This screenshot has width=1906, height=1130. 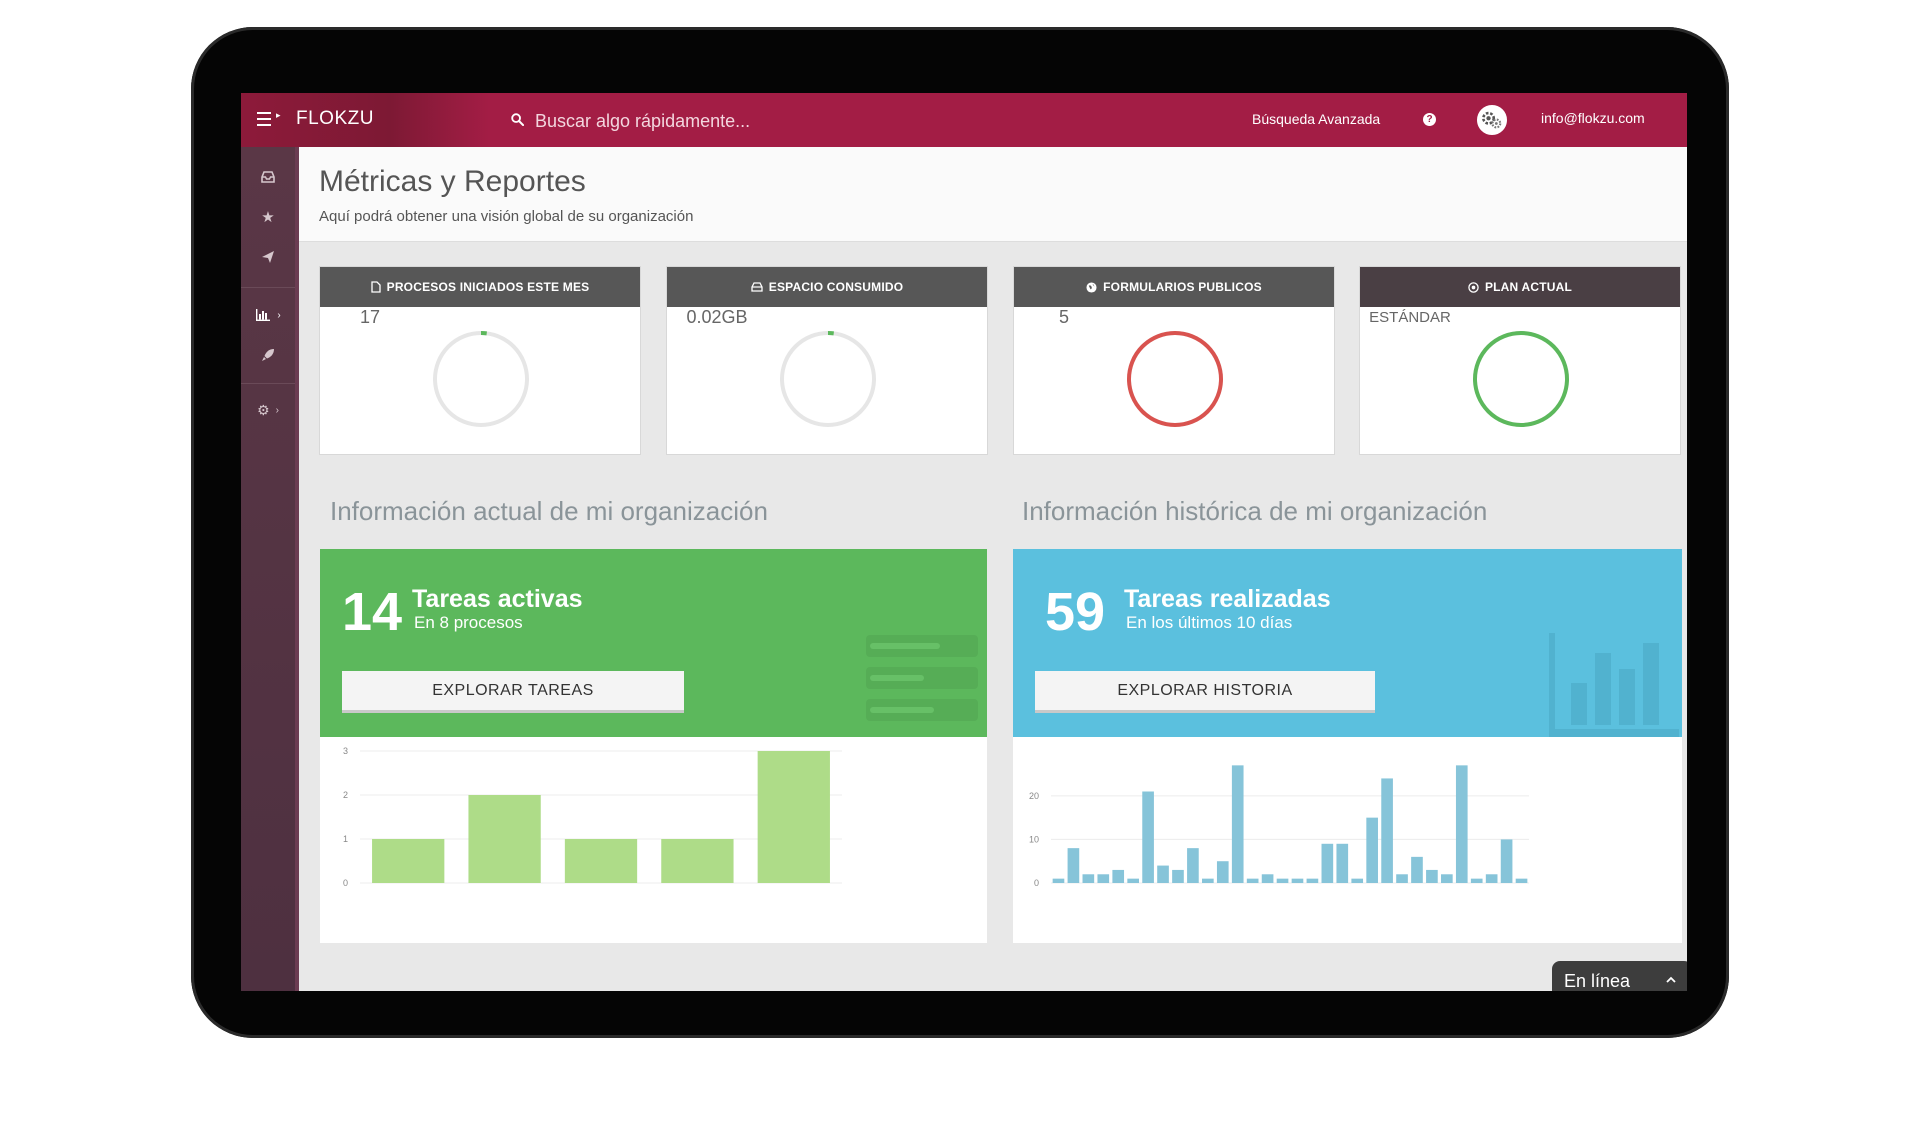 I want to click on quick-search, so click(x=761, y=121).